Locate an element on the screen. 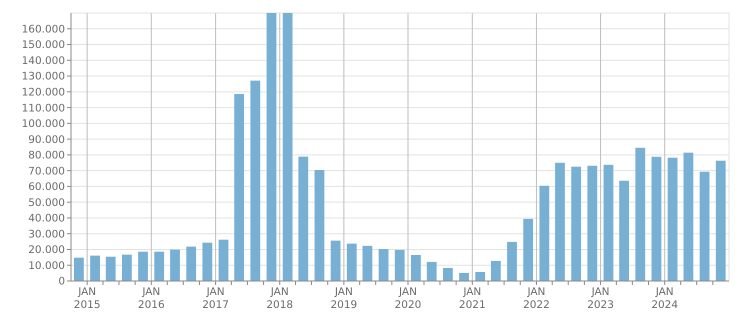  x-tick-label: JAN 2019 is located at coordinates (344, 298).